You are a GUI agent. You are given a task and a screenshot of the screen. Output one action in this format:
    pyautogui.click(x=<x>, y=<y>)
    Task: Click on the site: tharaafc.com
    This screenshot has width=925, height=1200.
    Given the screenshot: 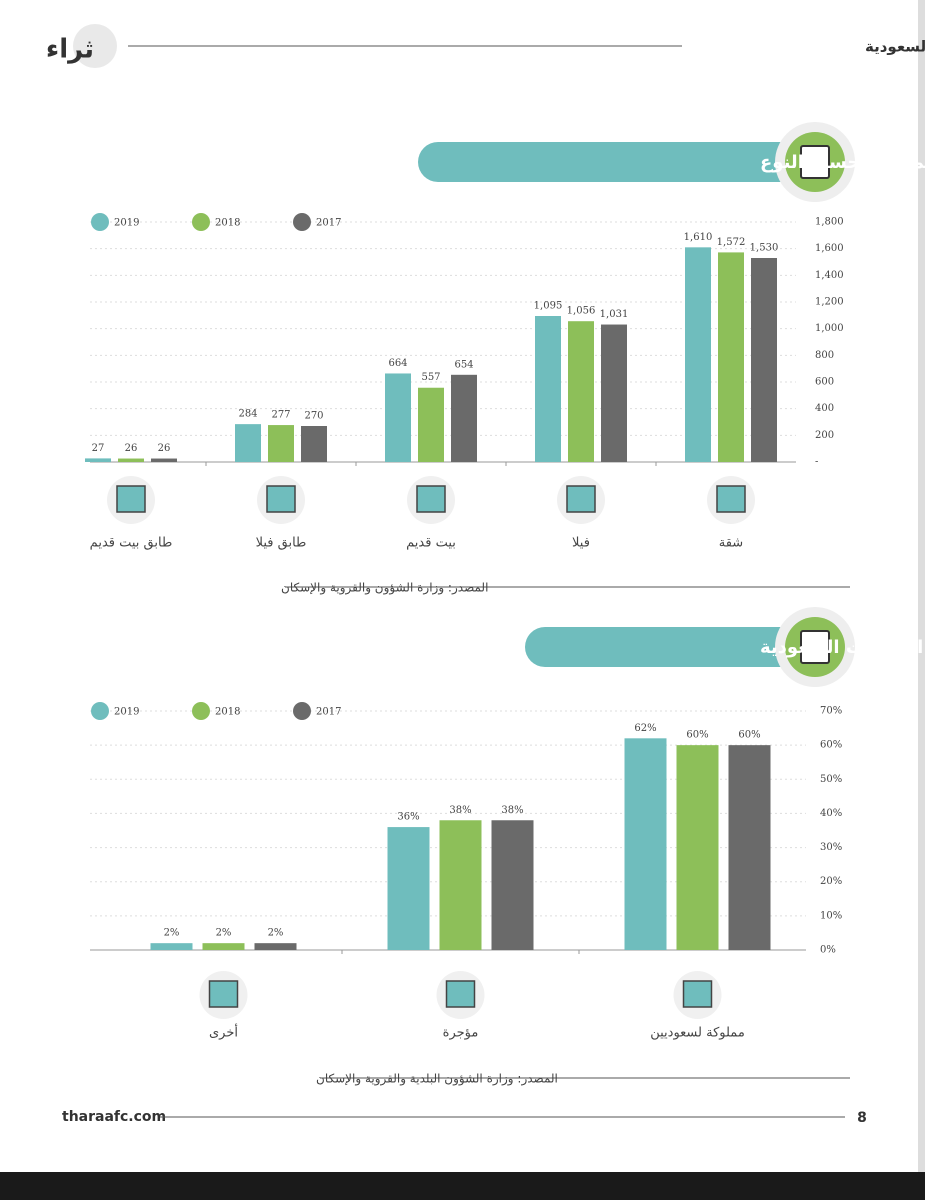 What is the action you would take?
    pyautogui.click(x=114, y=1117)
    